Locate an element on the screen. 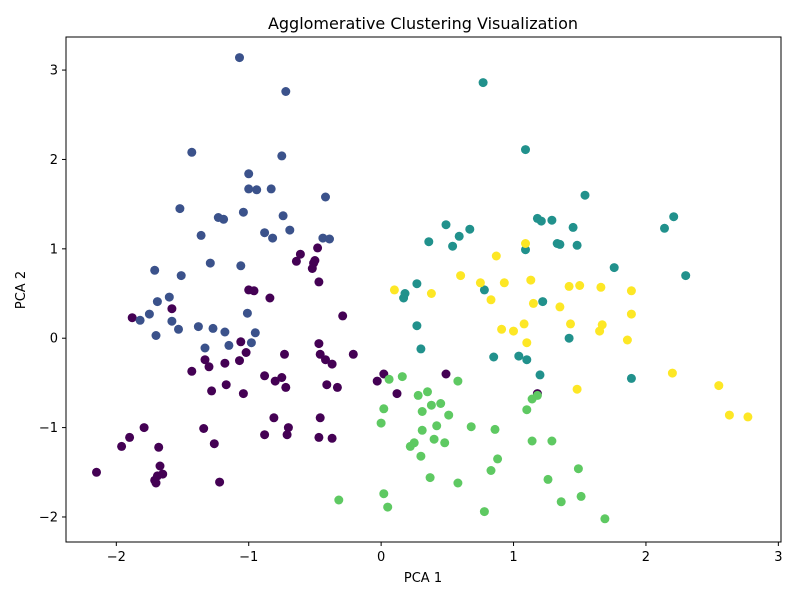  chart-title: Agglomerative Clustering Visualization is located at coordinates (423, 23).